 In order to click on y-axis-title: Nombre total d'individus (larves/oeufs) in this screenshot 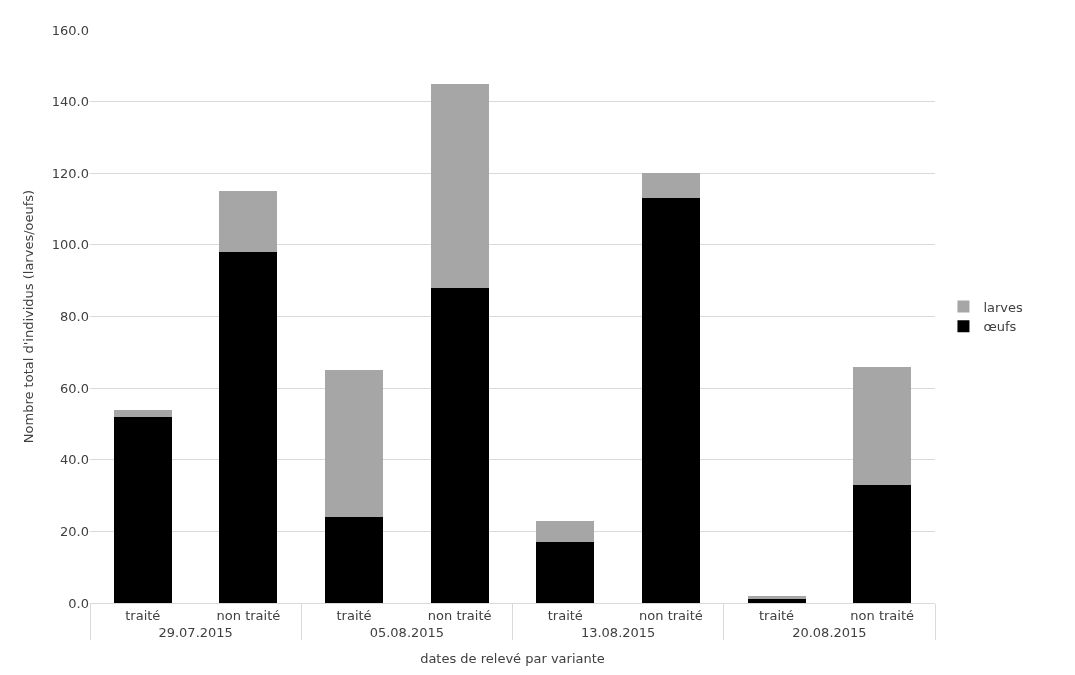, I will do `click(28, 316)`.